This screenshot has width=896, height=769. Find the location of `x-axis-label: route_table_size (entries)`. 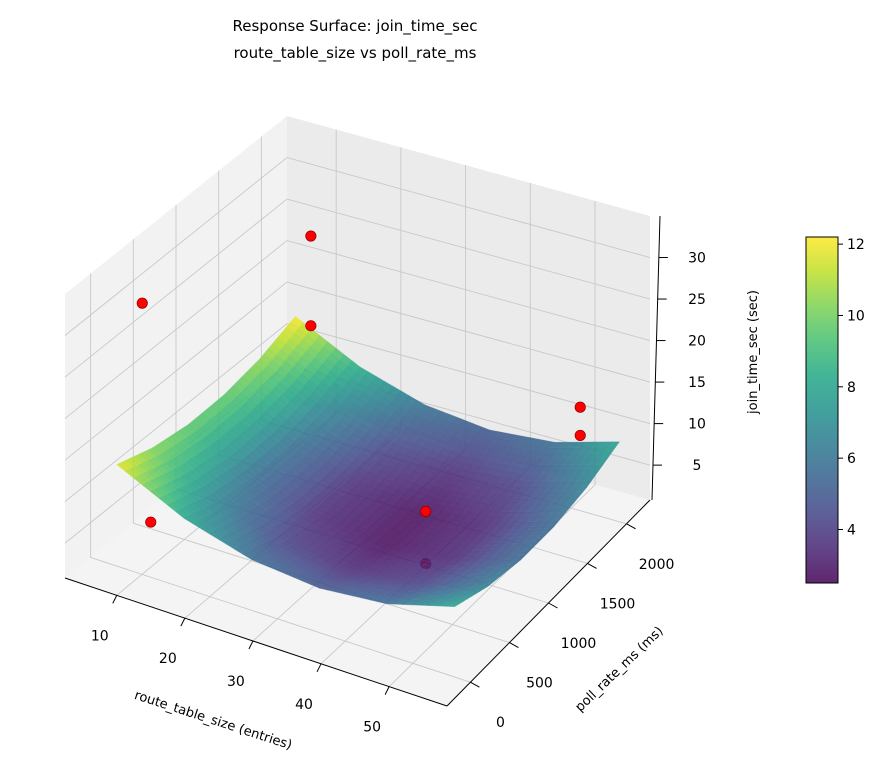

x-axis-label: route_table_size (entries) is located at coordinates (212, 720).